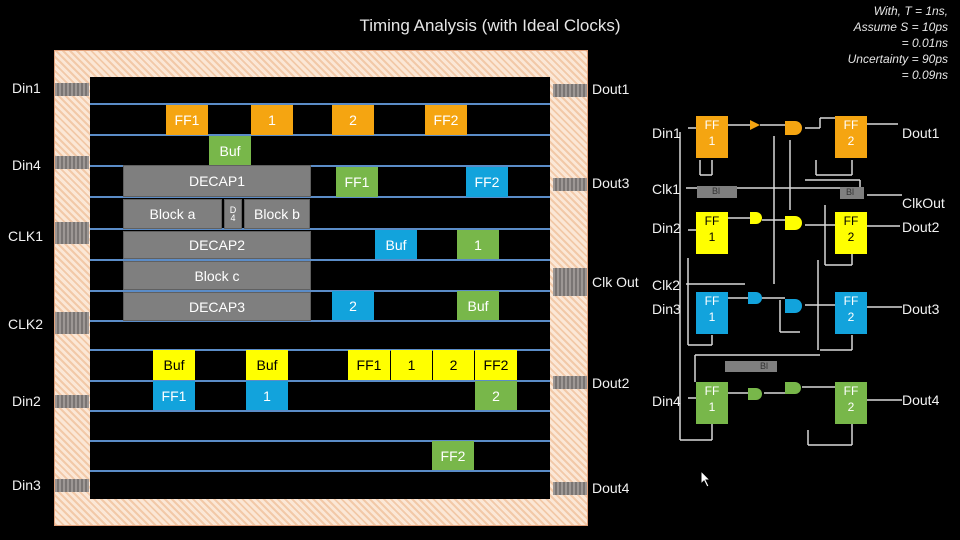 The image size is (960, 540). Describe the element at coordinates (900, 27) in the screenshot. I see `note-line: Assume S = 10ps` at that location.